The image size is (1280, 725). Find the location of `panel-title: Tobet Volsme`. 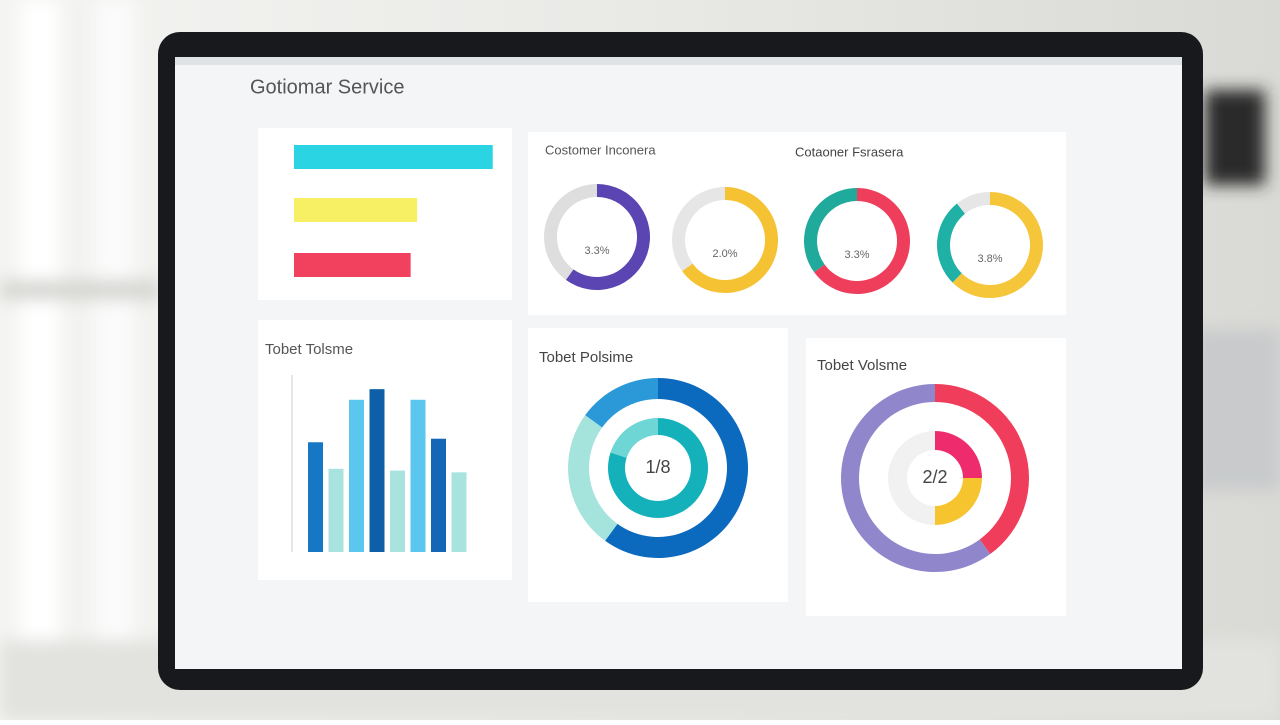

panel-title: Tobet Volsme is located at coordinates (862, 365).